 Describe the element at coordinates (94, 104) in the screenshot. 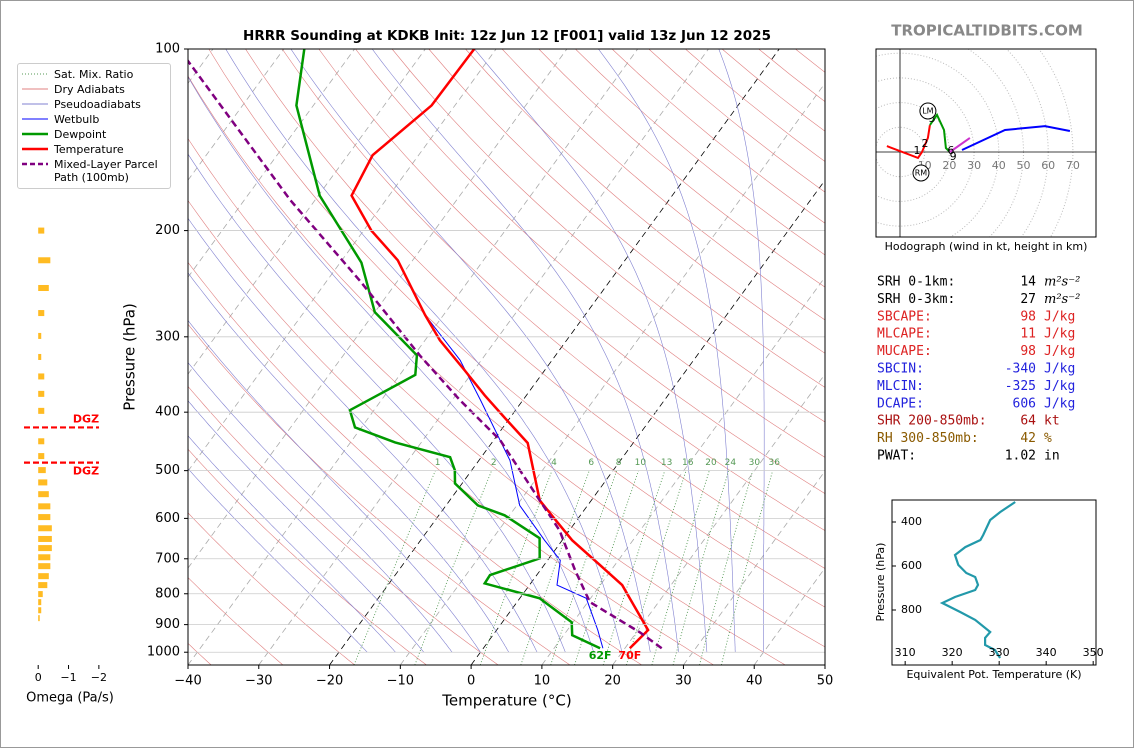

I see `legend-entry: Pseudoadiabats` at that location.